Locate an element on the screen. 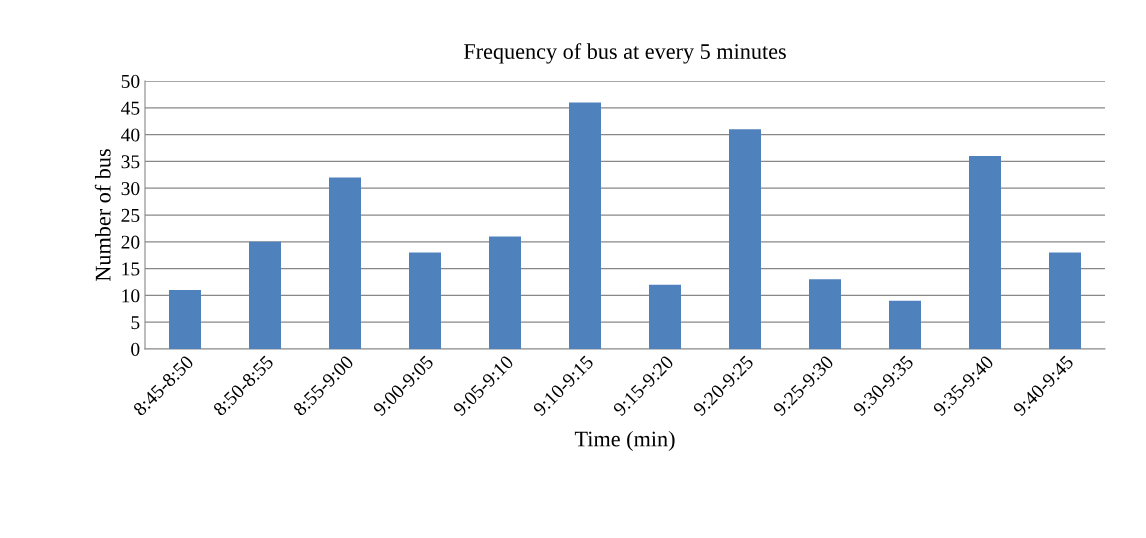  y-tick-label: 40 is located at coordinates (130, 135).